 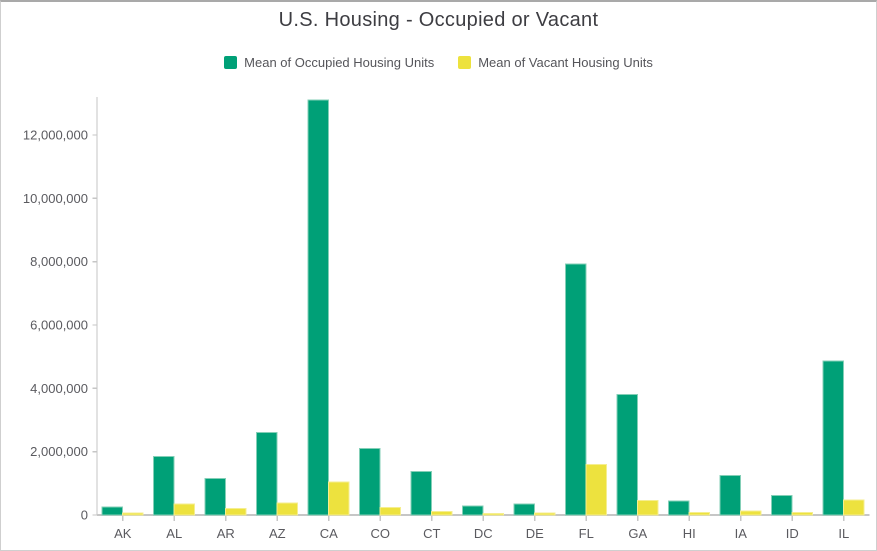 I want to click on bar-occupied-AZ, so click(x=267, y=474).